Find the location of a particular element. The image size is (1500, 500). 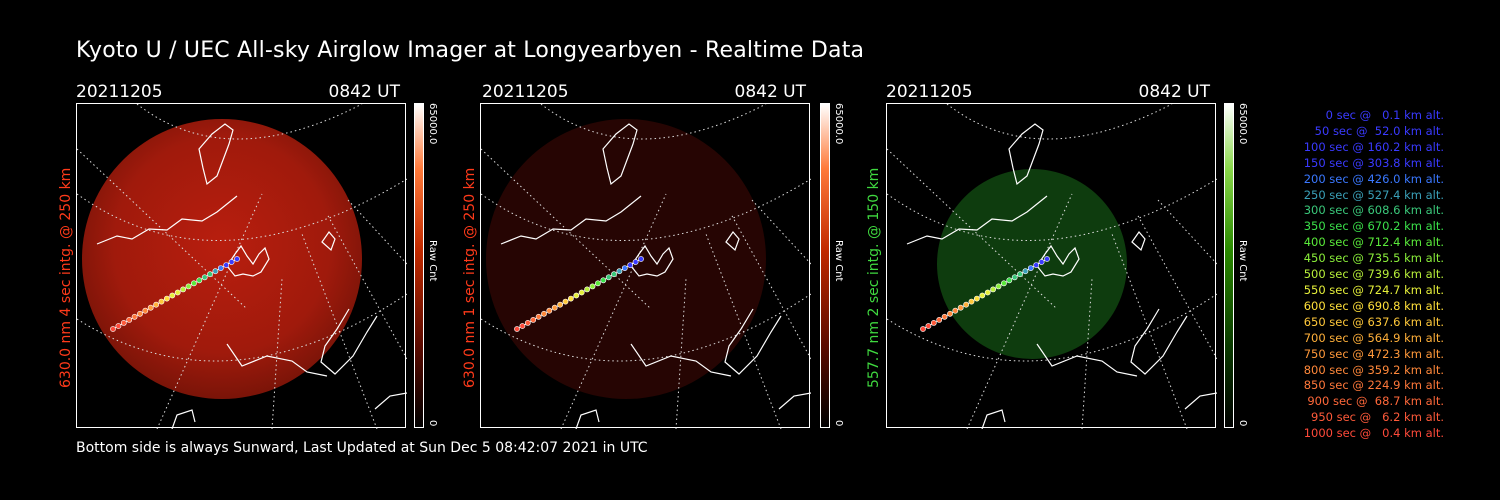

legend-row: 600 sec @ 690.8 km alt. is located at coordinates (1373, 305).